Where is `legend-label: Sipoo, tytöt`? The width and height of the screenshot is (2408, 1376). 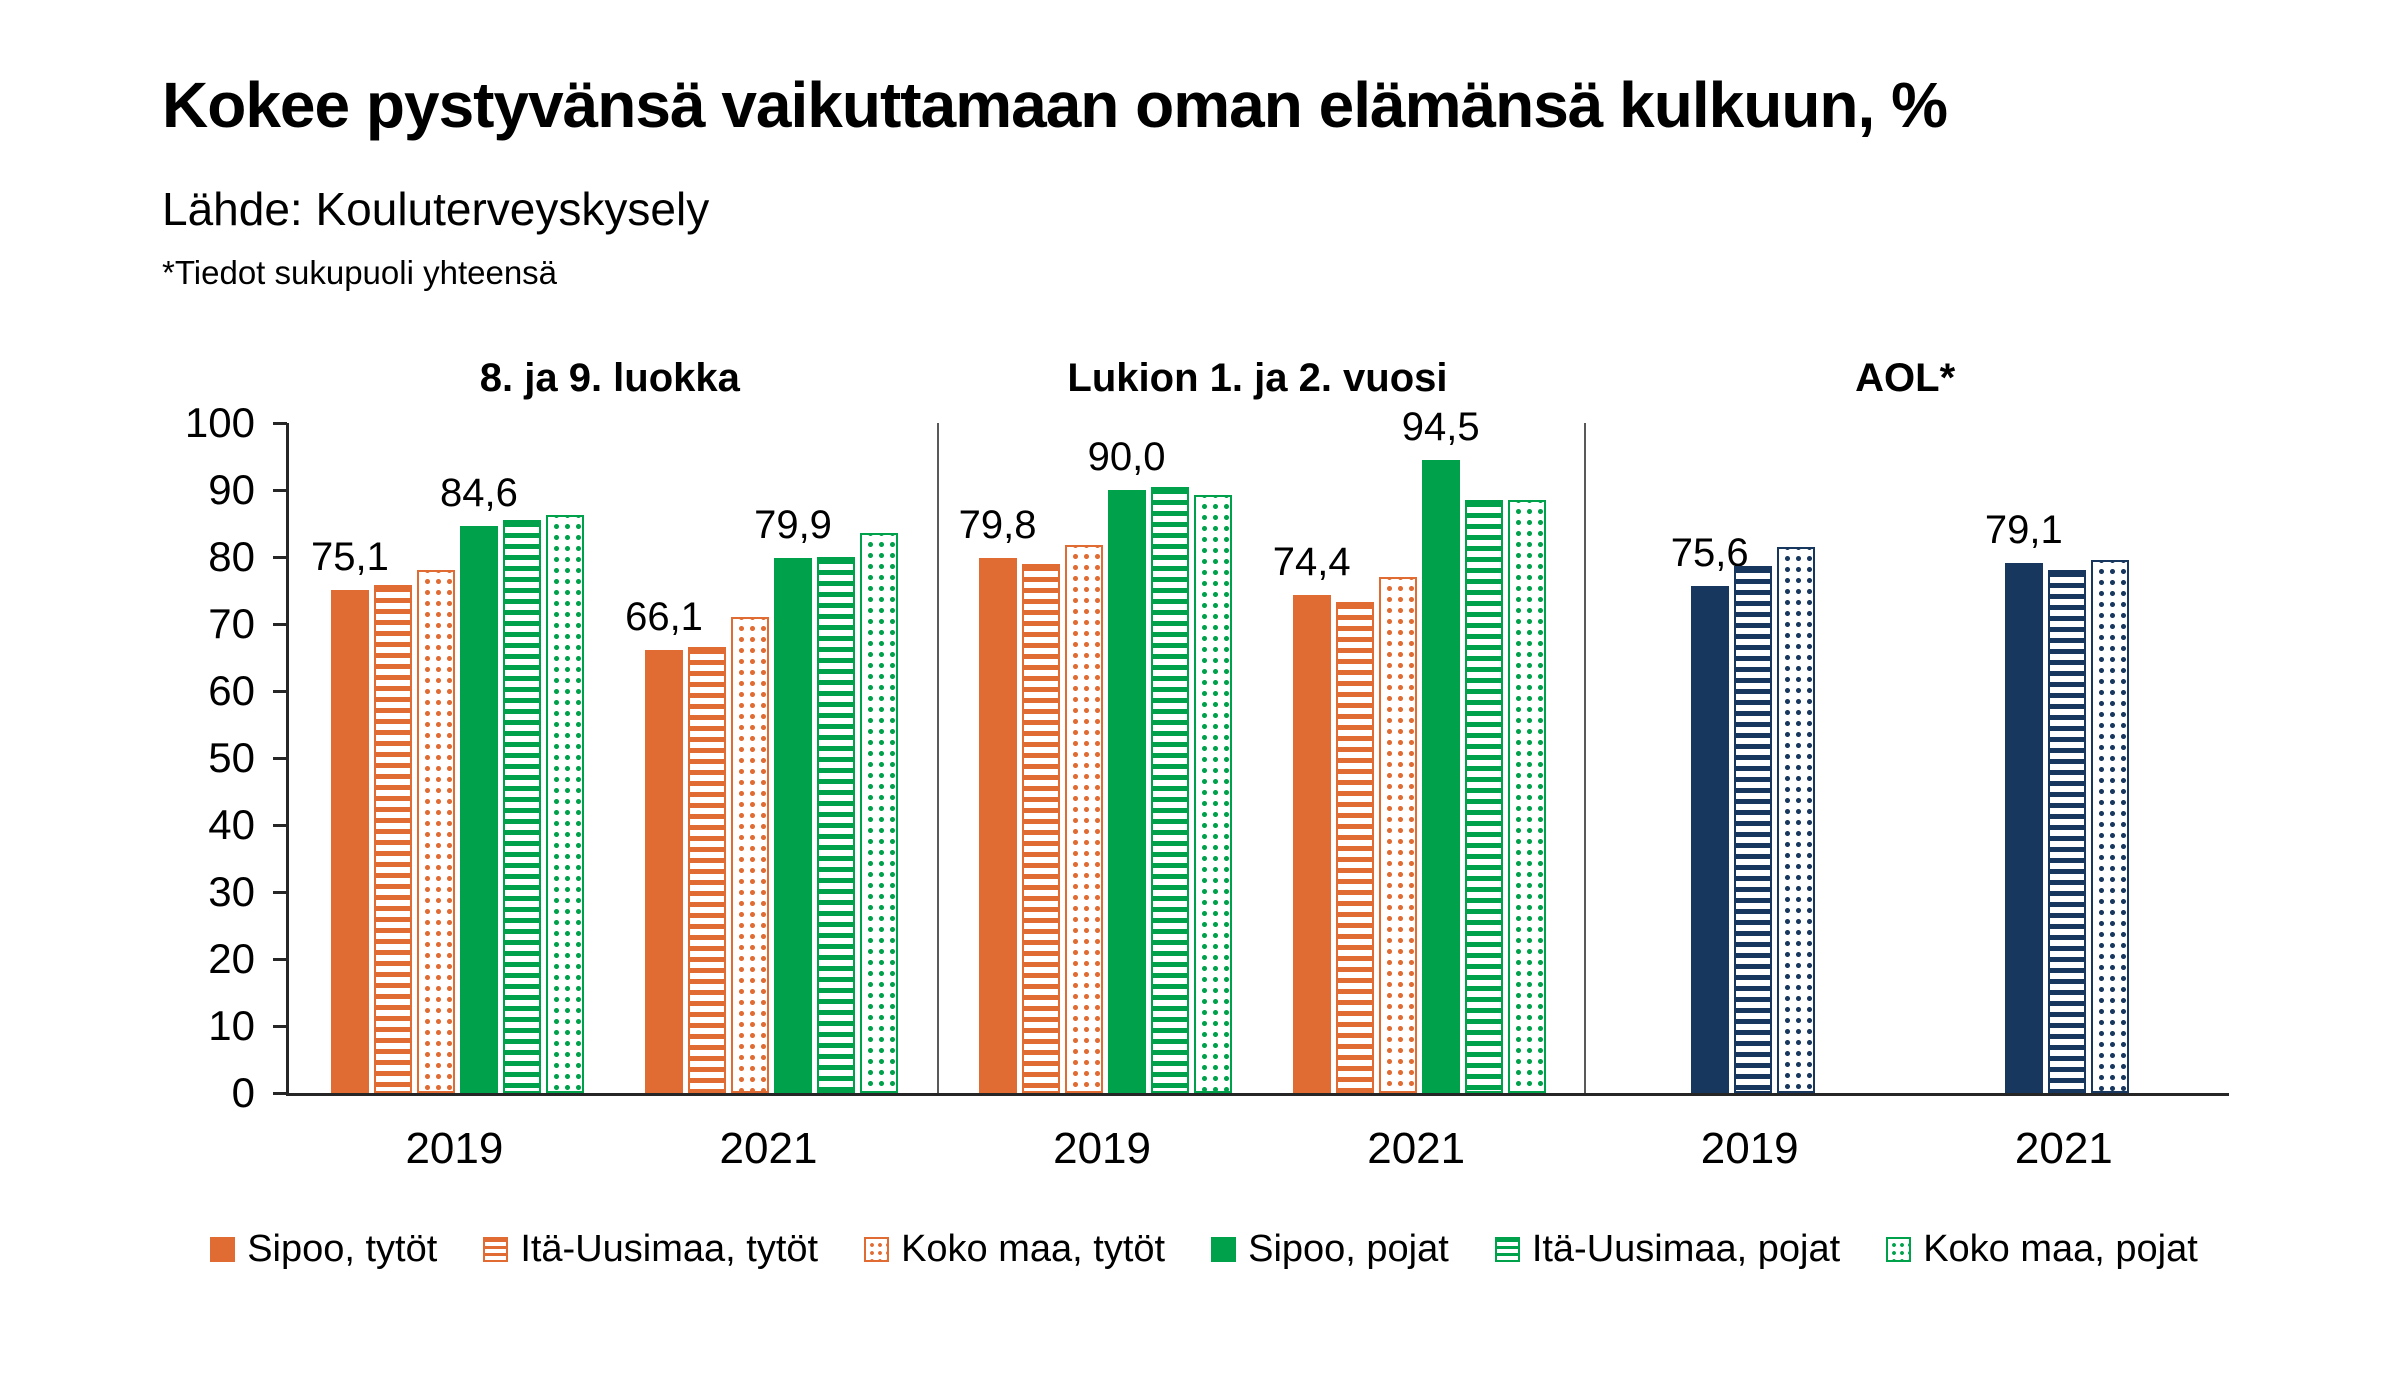
legend-label: Sipoo, tytöt is located at coordinates (342, 1249).